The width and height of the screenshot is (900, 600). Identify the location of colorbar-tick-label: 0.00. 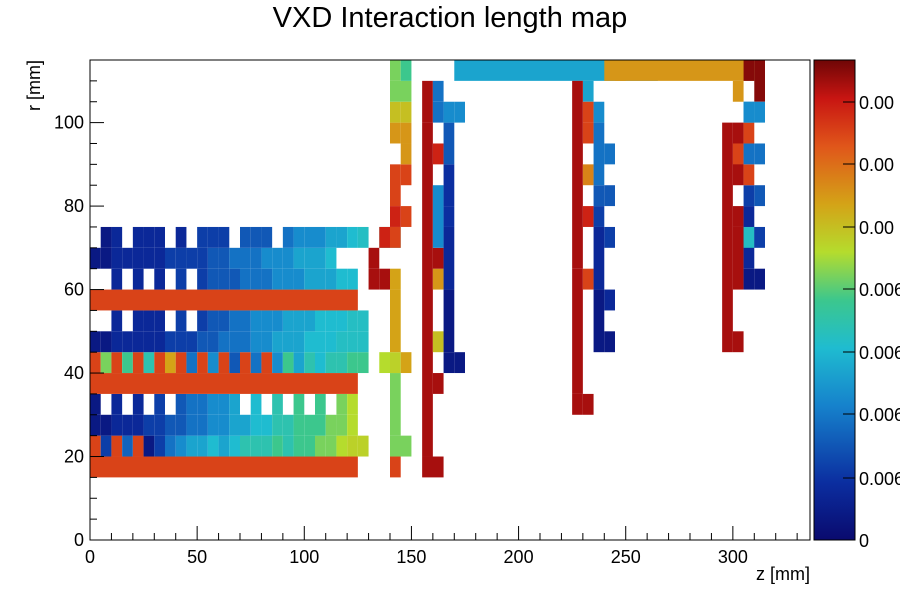
(876, 228).